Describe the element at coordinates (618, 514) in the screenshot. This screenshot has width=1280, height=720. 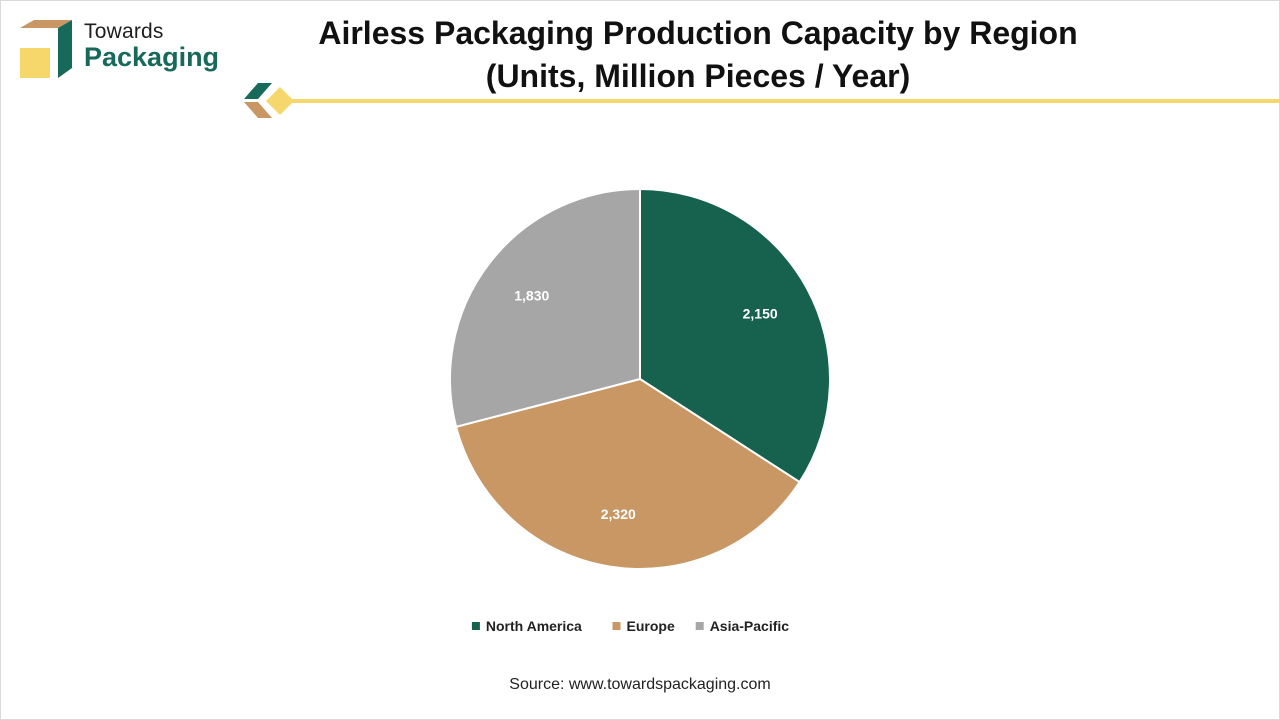
I see `data-label-europe: 2,320` at that location.